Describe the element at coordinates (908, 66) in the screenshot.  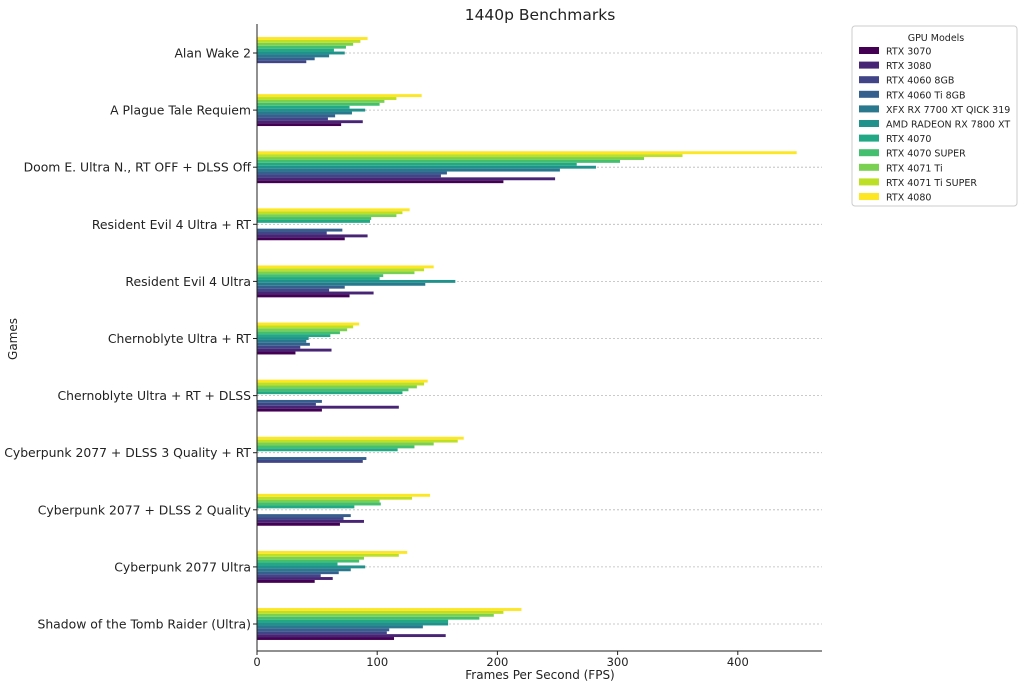
I see `legend-entry: RTX 3080` at that location.